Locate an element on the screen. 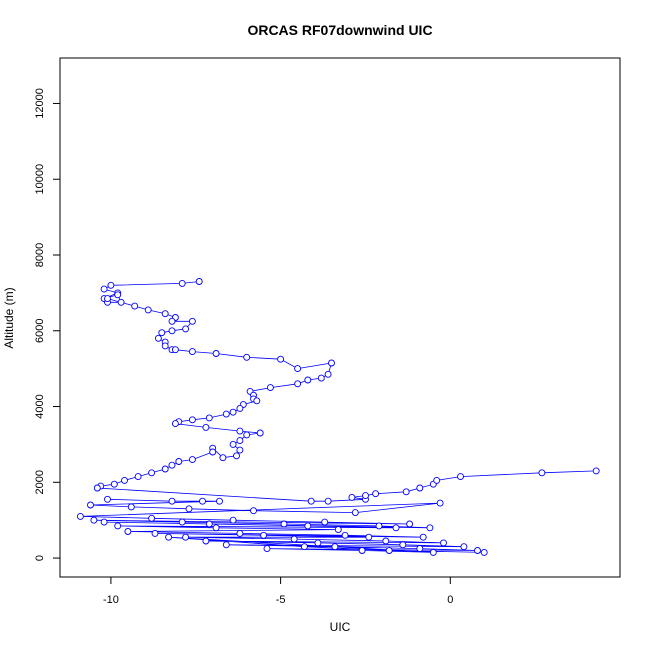 Image resolution: width=650 pixels, height=650 pixels. y-axis-label: Altitude (m) is located at coordinates (9, 317).